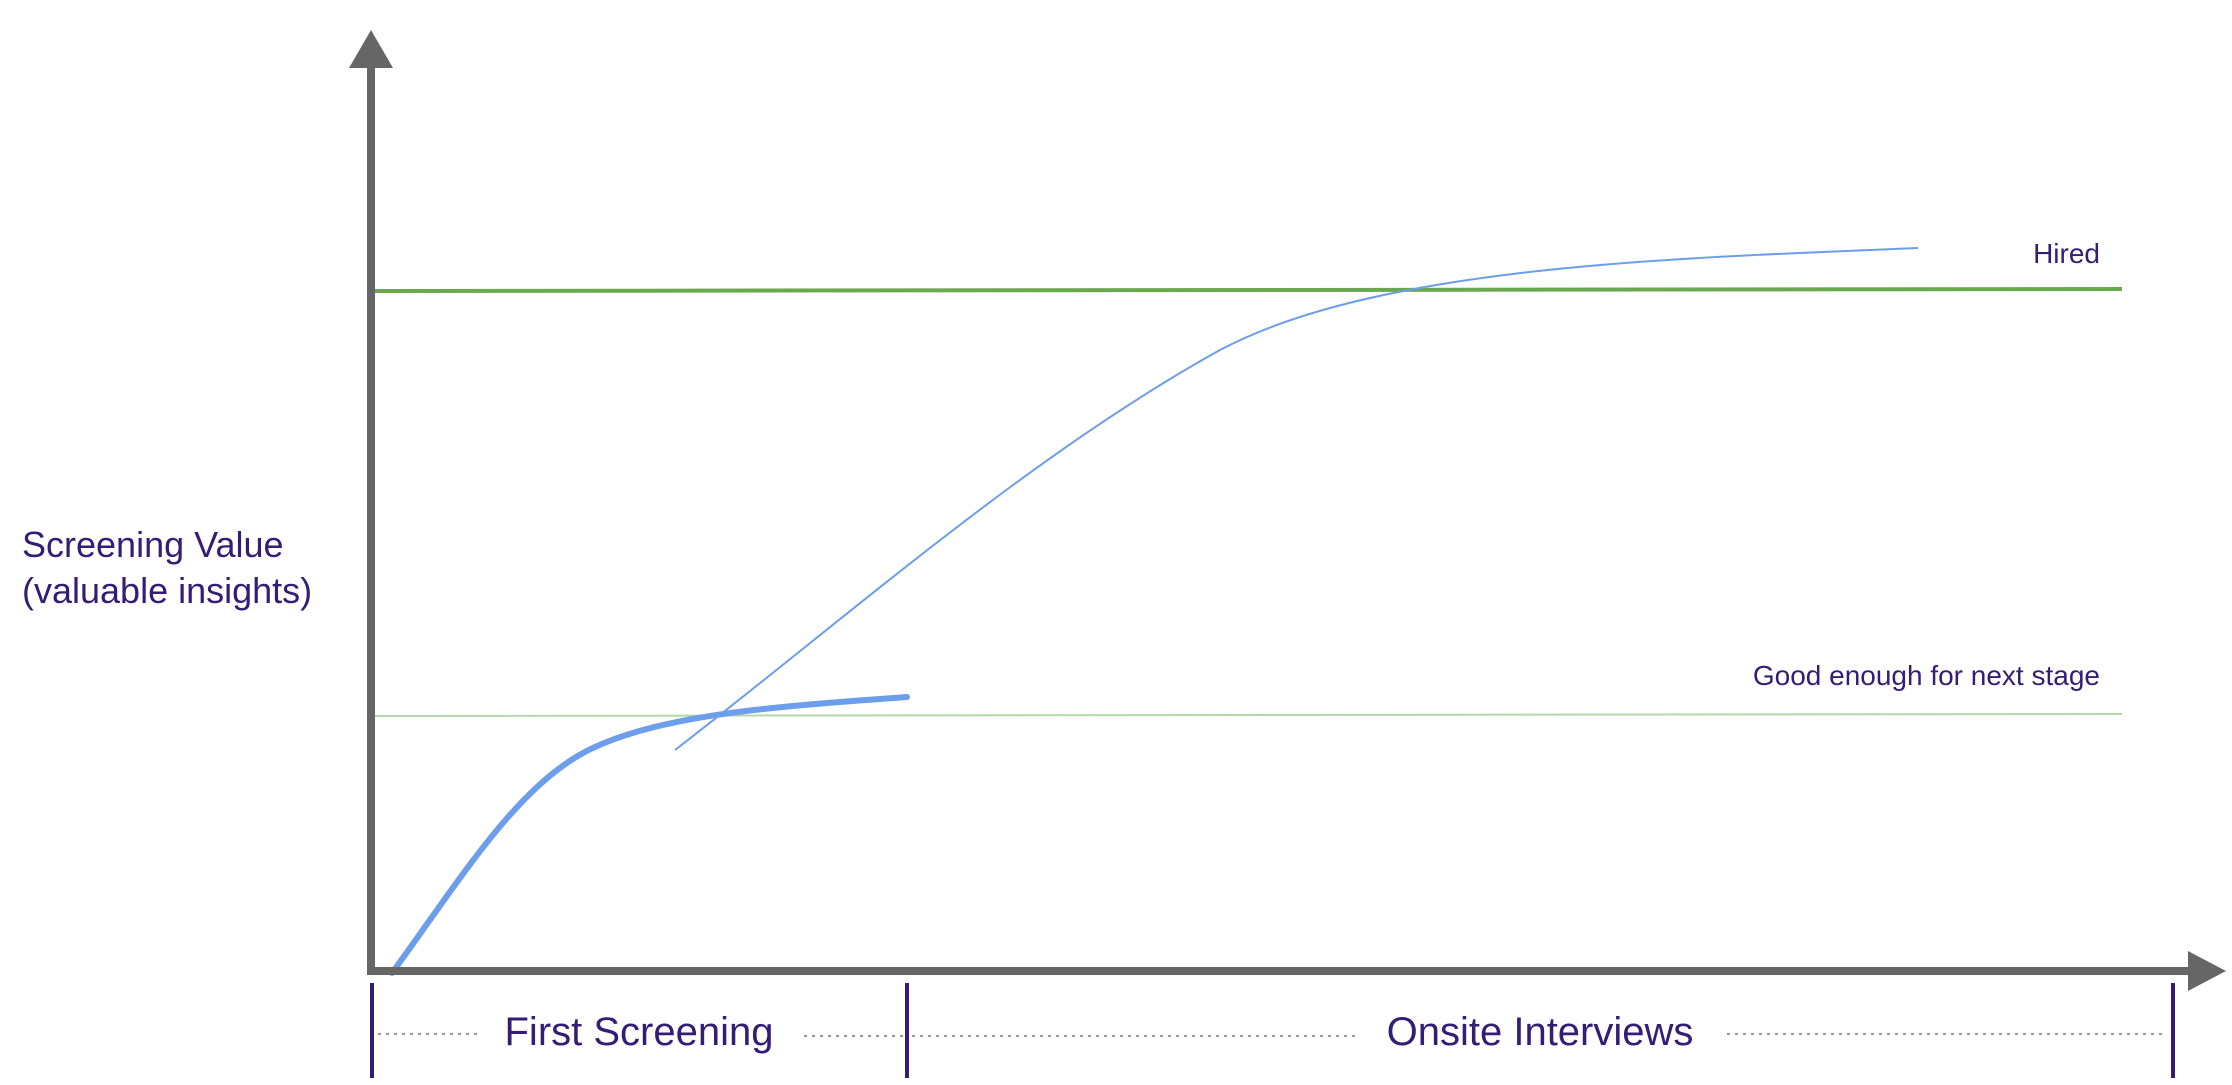 Image resolution: width=2232 pixels, height=1085 pixels. What do you see at coordinates (371, 49) in the screenshot?
I see `y-axis-arrowhead` at bounding box center [371, 49].